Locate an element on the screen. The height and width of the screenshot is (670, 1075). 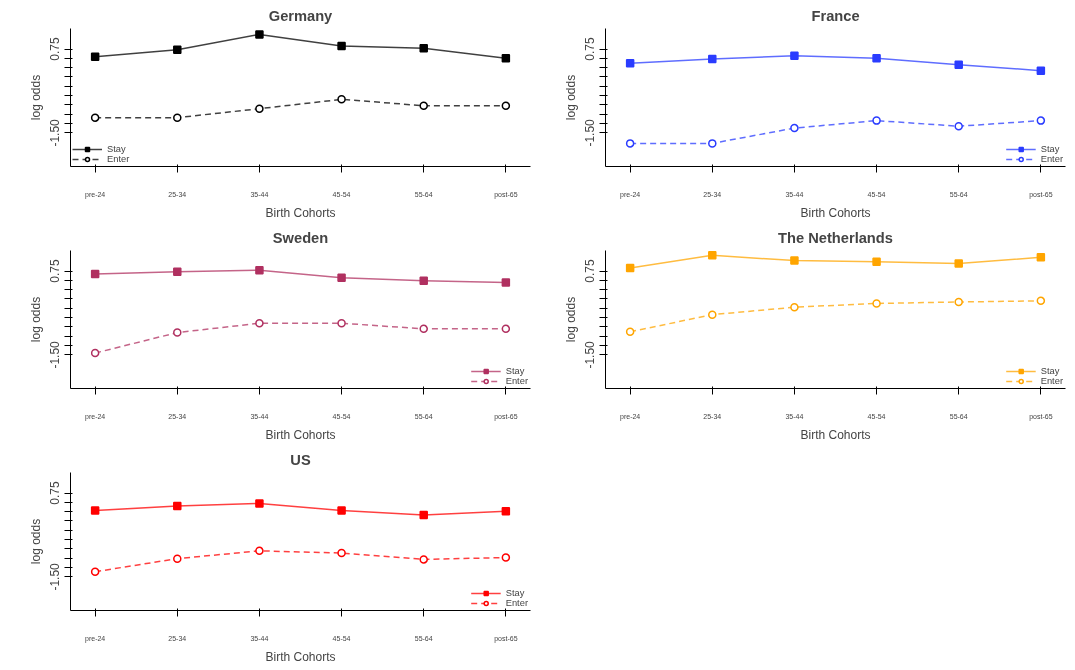
chart-title: Sweden is located at coordinates (300, 237).